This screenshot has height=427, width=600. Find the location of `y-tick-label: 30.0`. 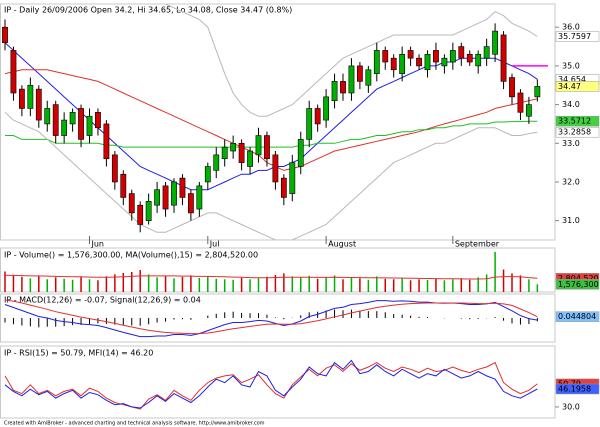

y-tick-label: 30.0 is located at coordinates (571, 406).